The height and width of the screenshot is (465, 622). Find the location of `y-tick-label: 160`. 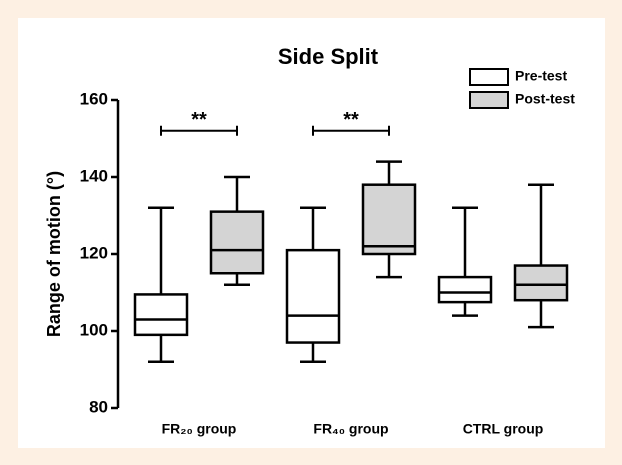

y-tick-label: 160 is located at coordinates (94, 98).